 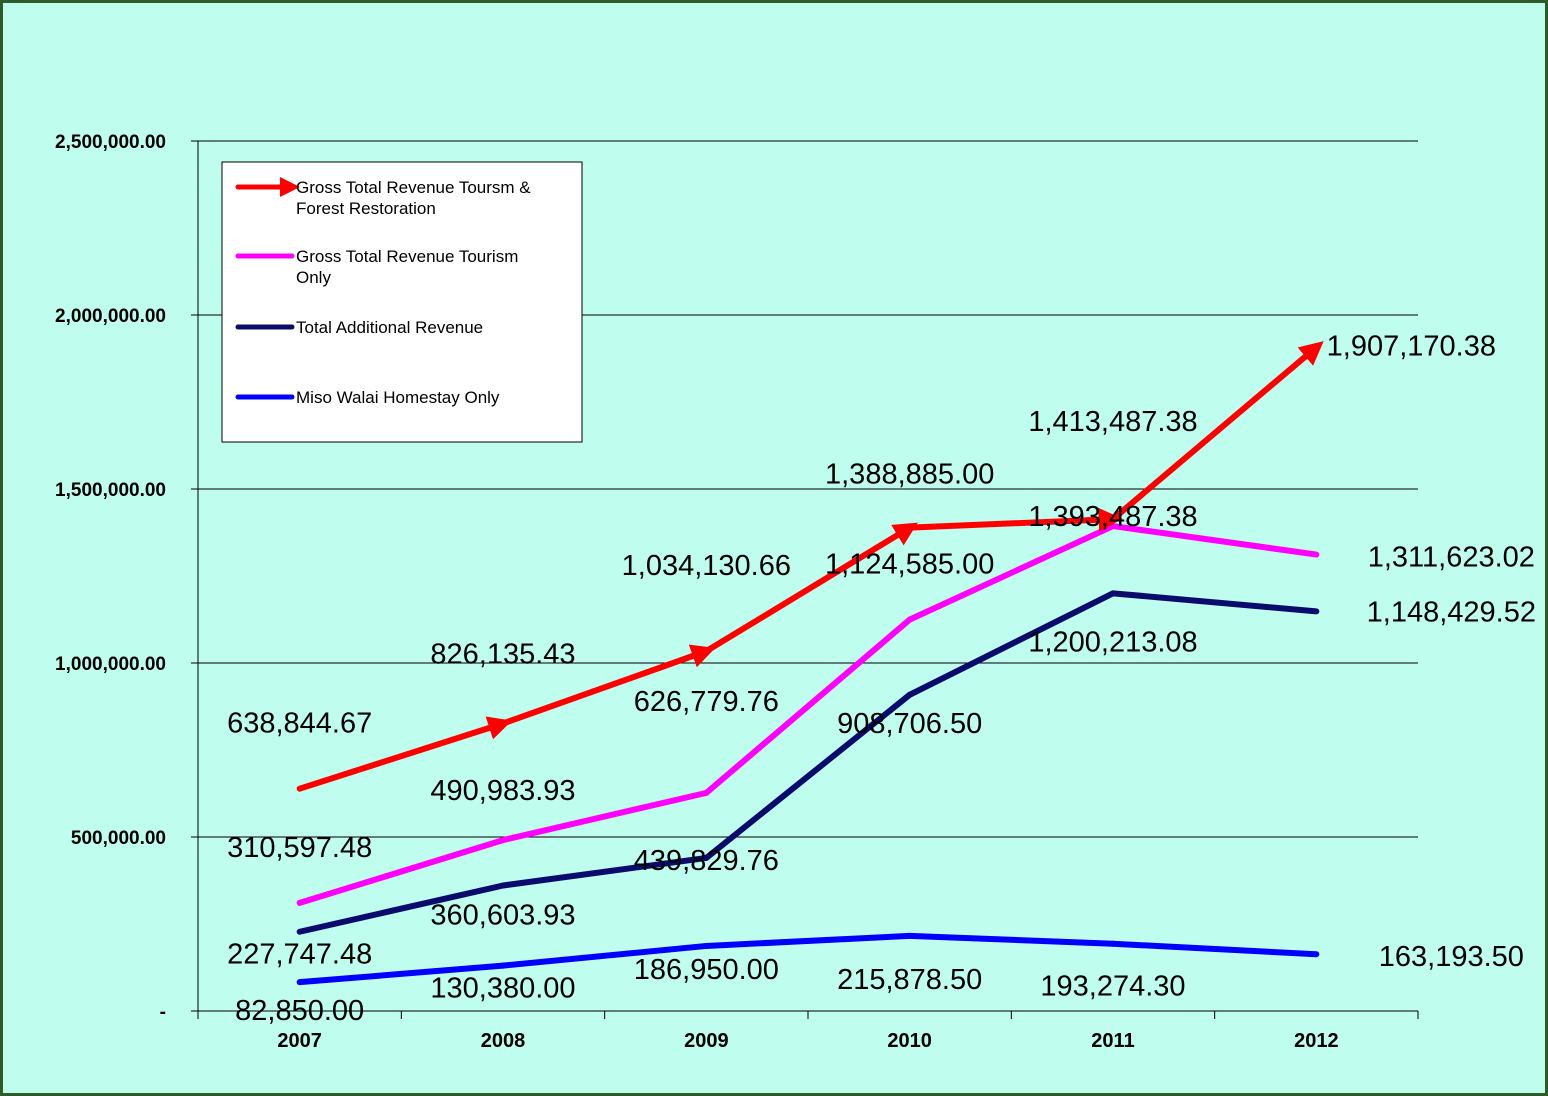 I want to click on legend-label-0: Gross Total Revenue Toursm &, so click(x=413, y=187).